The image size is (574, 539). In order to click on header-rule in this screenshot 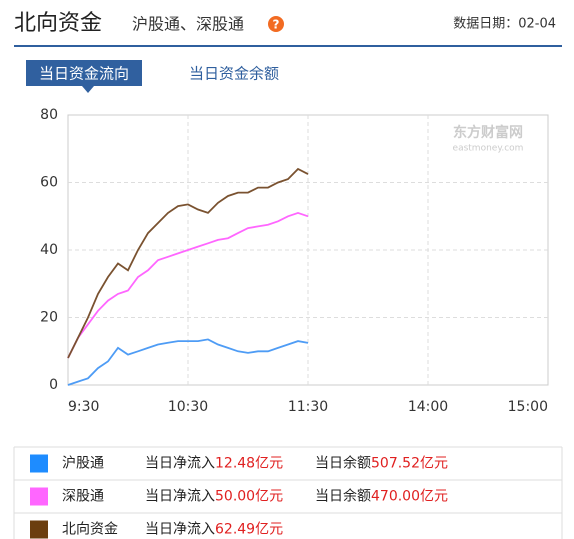, I will do `click(288, 46)`.